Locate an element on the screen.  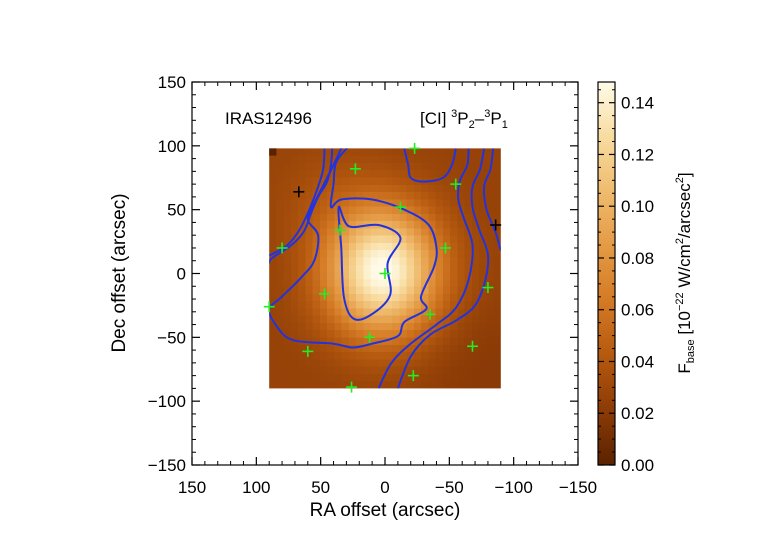
x-tick-label: 150 is located at coordinates (192, 487).